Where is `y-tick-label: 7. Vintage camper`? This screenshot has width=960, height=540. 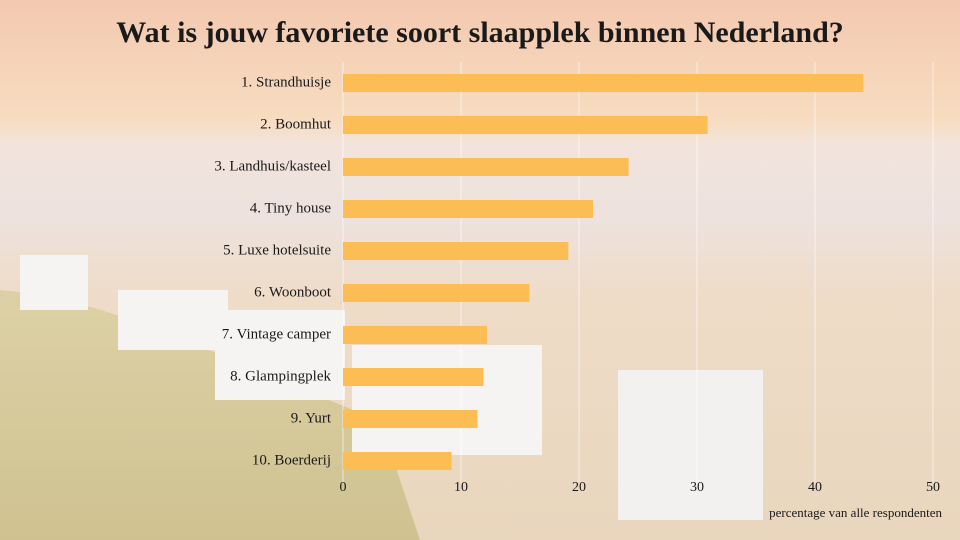
y-tick-label: 7. Vintage camper is located at coordinates (276, 334).